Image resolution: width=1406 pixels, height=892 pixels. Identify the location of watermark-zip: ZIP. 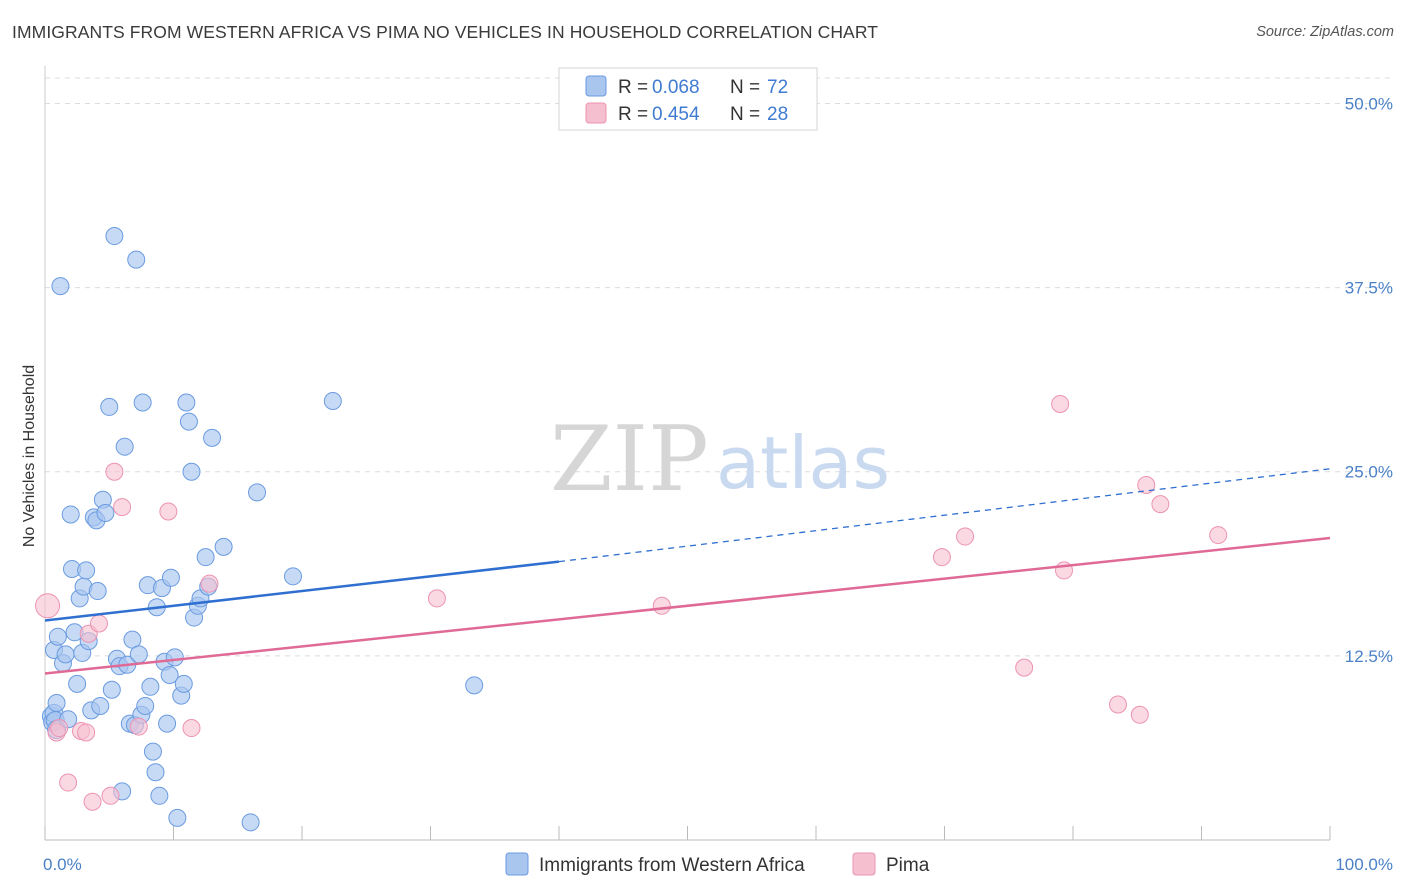
(629, 459).